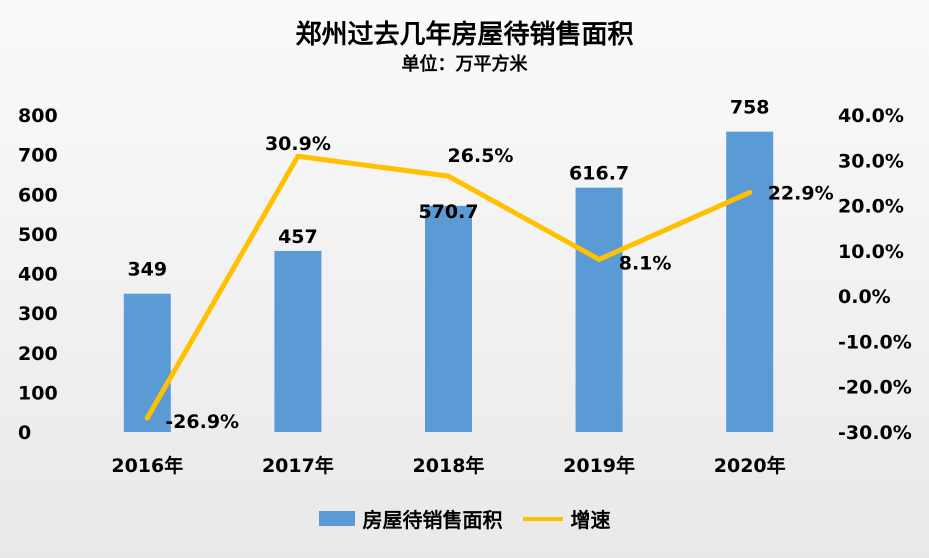 This screenshot has width=929, height=558. I want to click on chart-title: 郑州过去几年房屋待销售面积, so click(464, 35).